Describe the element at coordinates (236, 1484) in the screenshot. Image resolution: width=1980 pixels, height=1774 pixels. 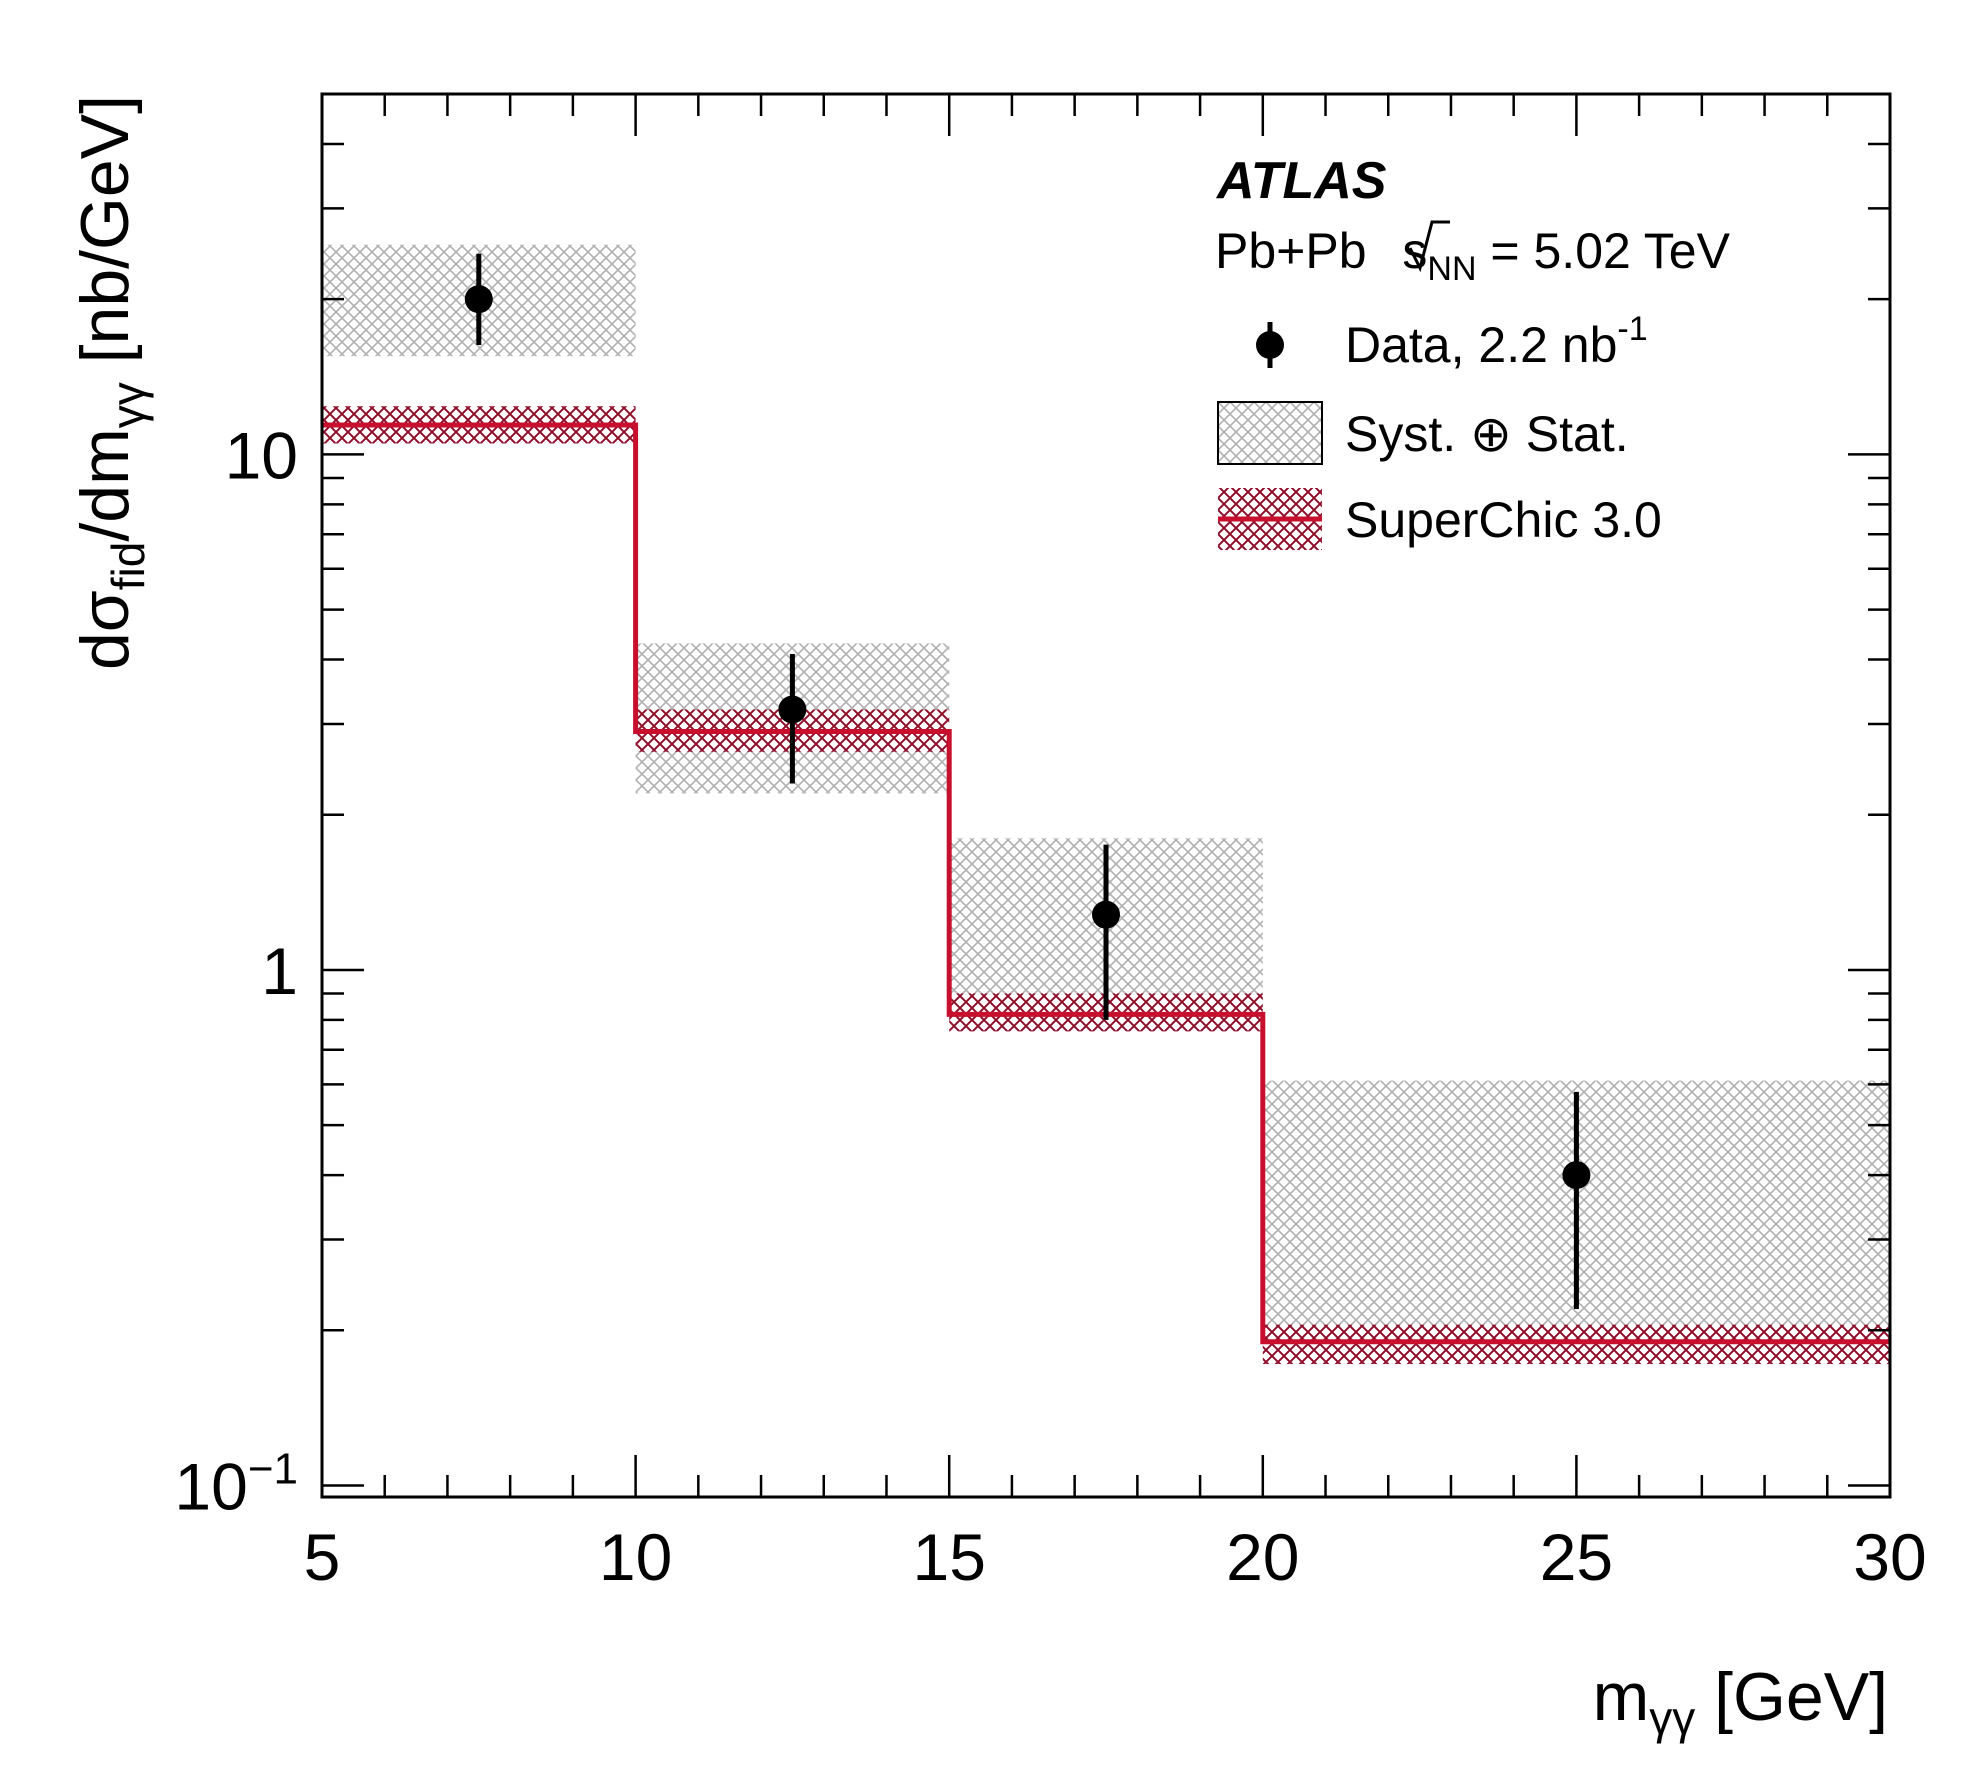
I see `y-tick-label: 10−1` at that location.